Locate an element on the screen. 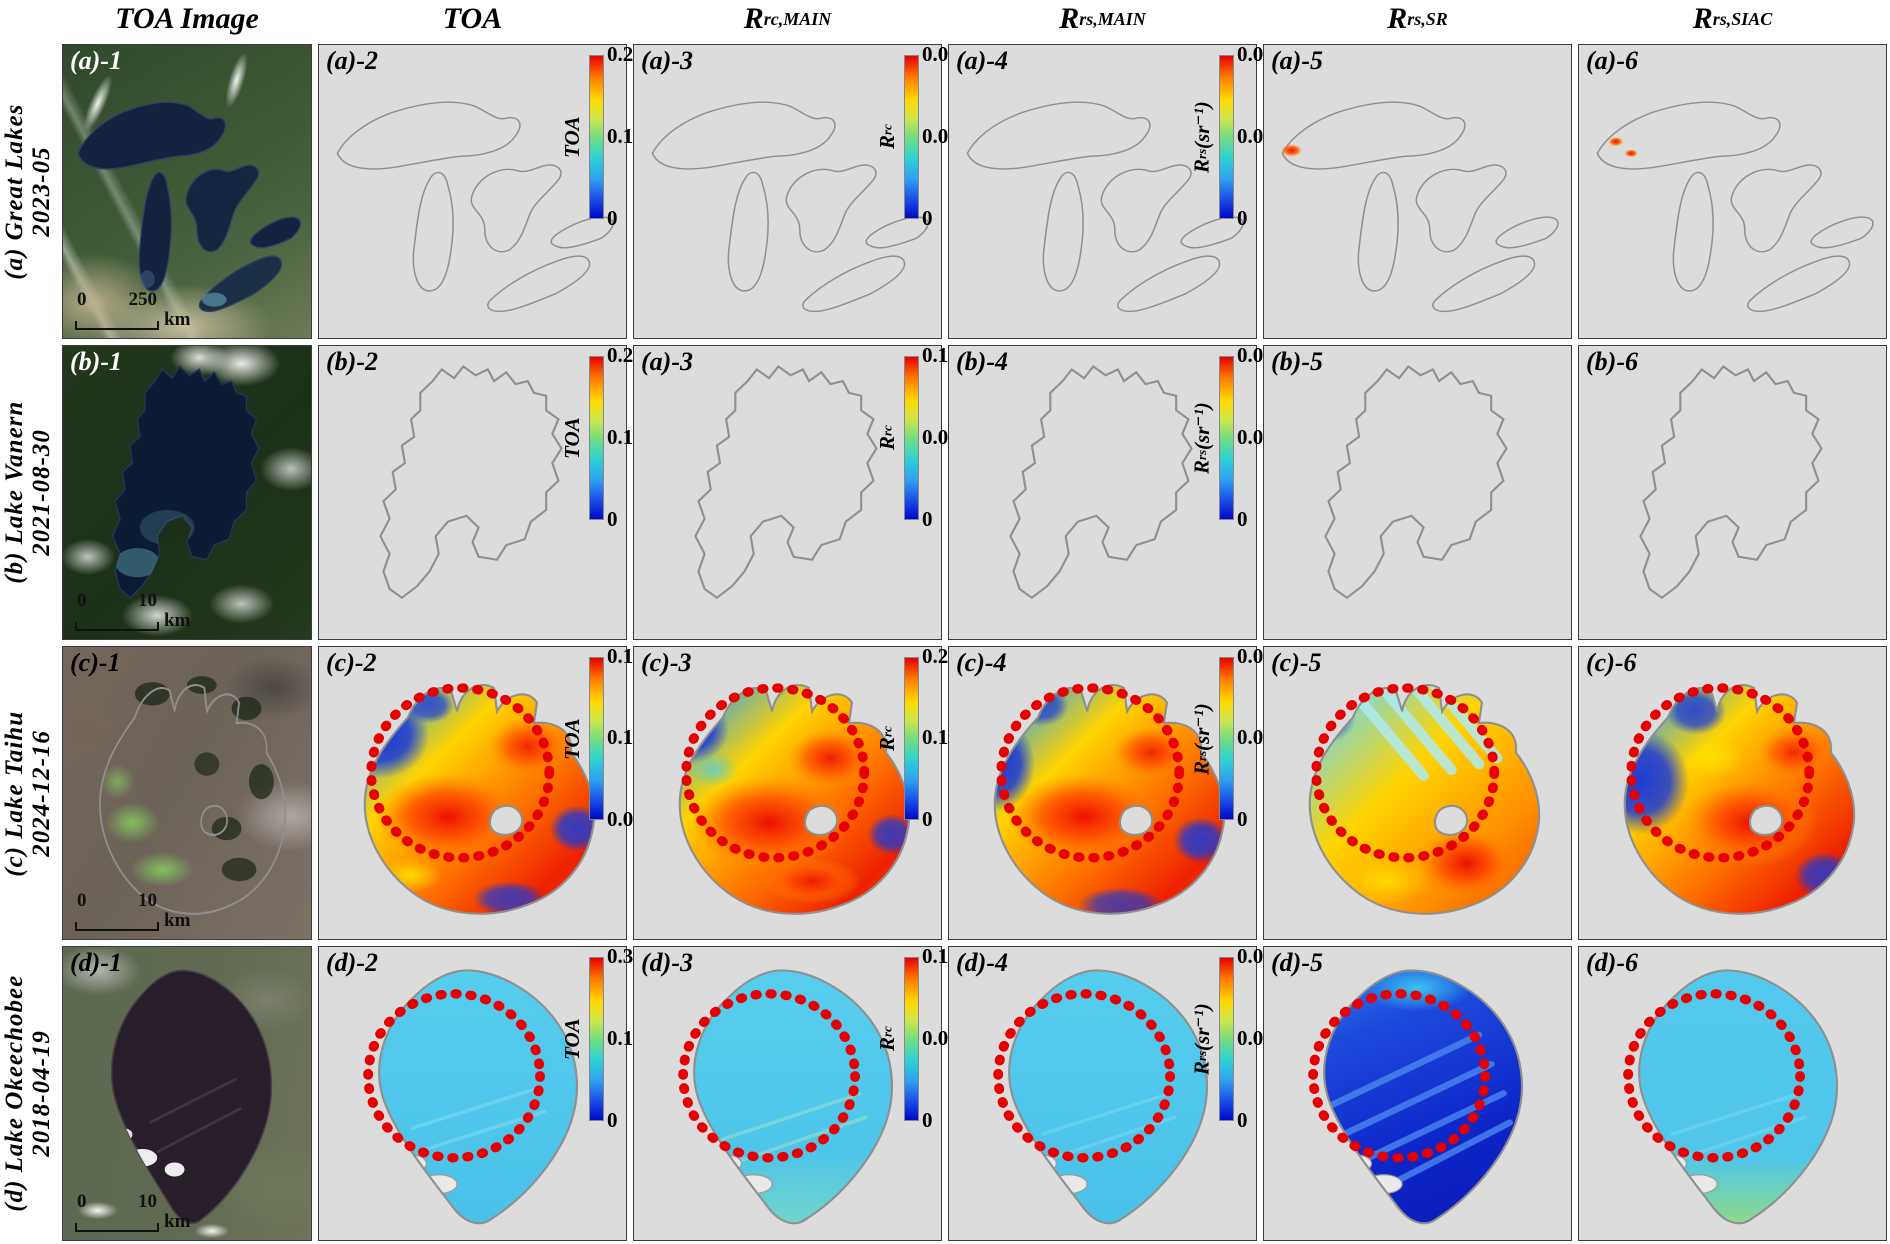  colorbar: TOA 0.30 0.15 0 is located at coordinates (602, 1038).